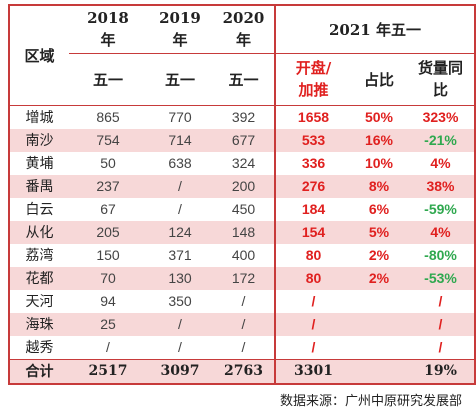 Image resolution: width=476 pixels, height=413 pixels. What do you see at coordinates (312, 186) in the screenshot?
I see `value-2021-cell: 276` at bounding box center [312, 186].